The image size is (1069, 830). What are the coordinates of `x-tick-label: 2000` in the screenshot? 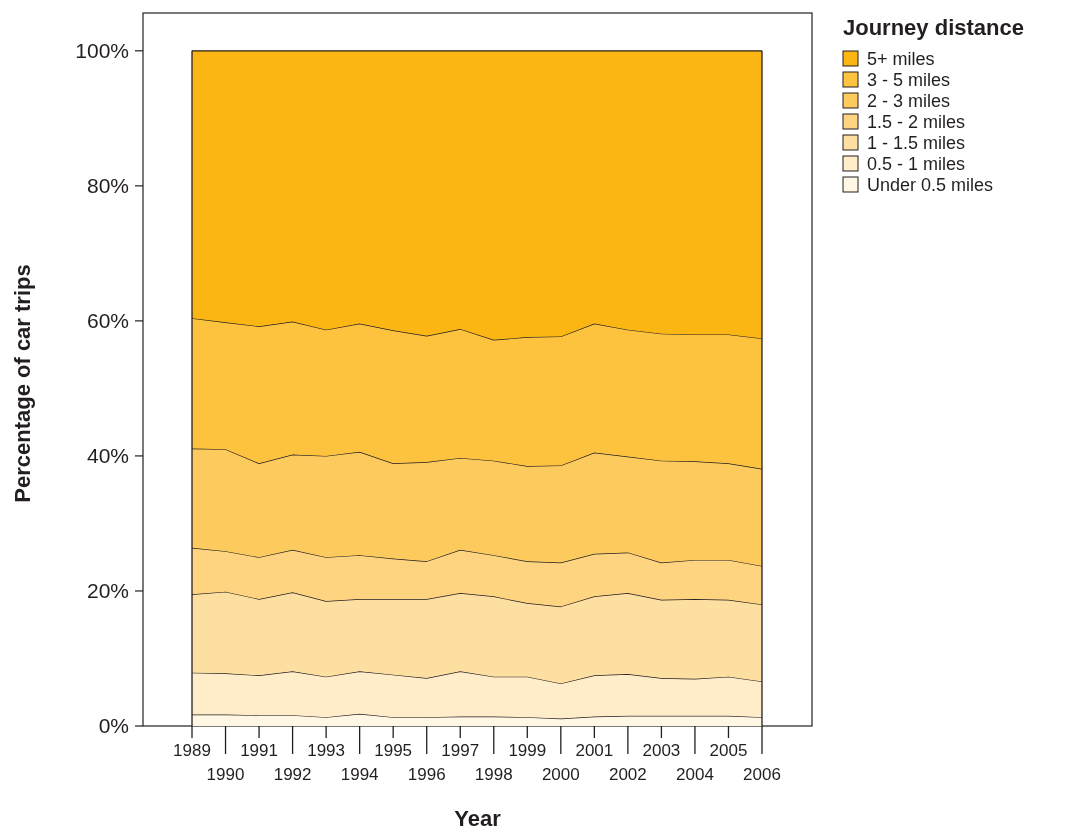 It's located at (560, 774).